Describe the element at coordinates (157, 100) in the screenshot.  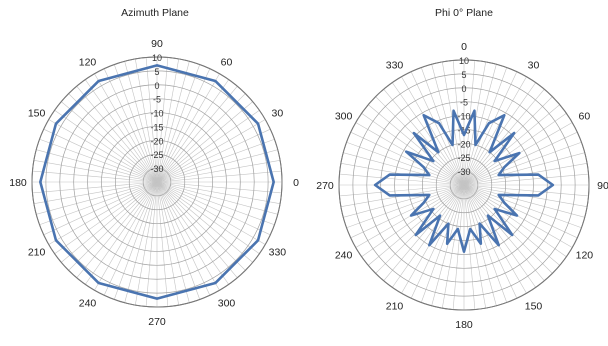
I see `azimuth-radial-tick-label: -5` at that location.